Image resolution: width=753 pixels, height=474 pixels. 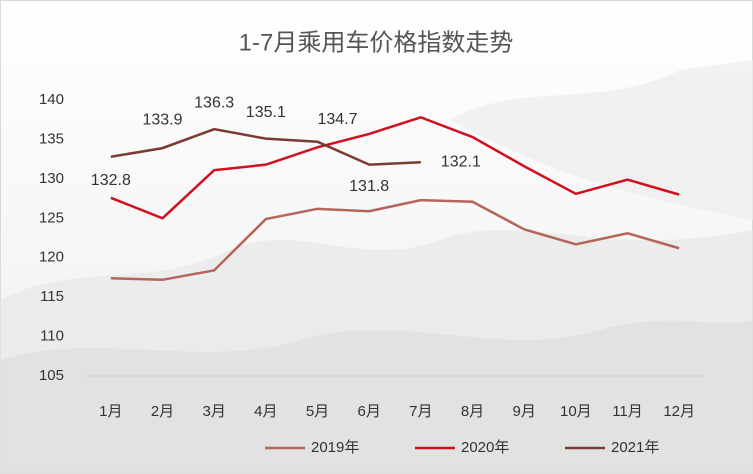 I want to click on x-tick-label: 12月, so click(x=679, y=411).